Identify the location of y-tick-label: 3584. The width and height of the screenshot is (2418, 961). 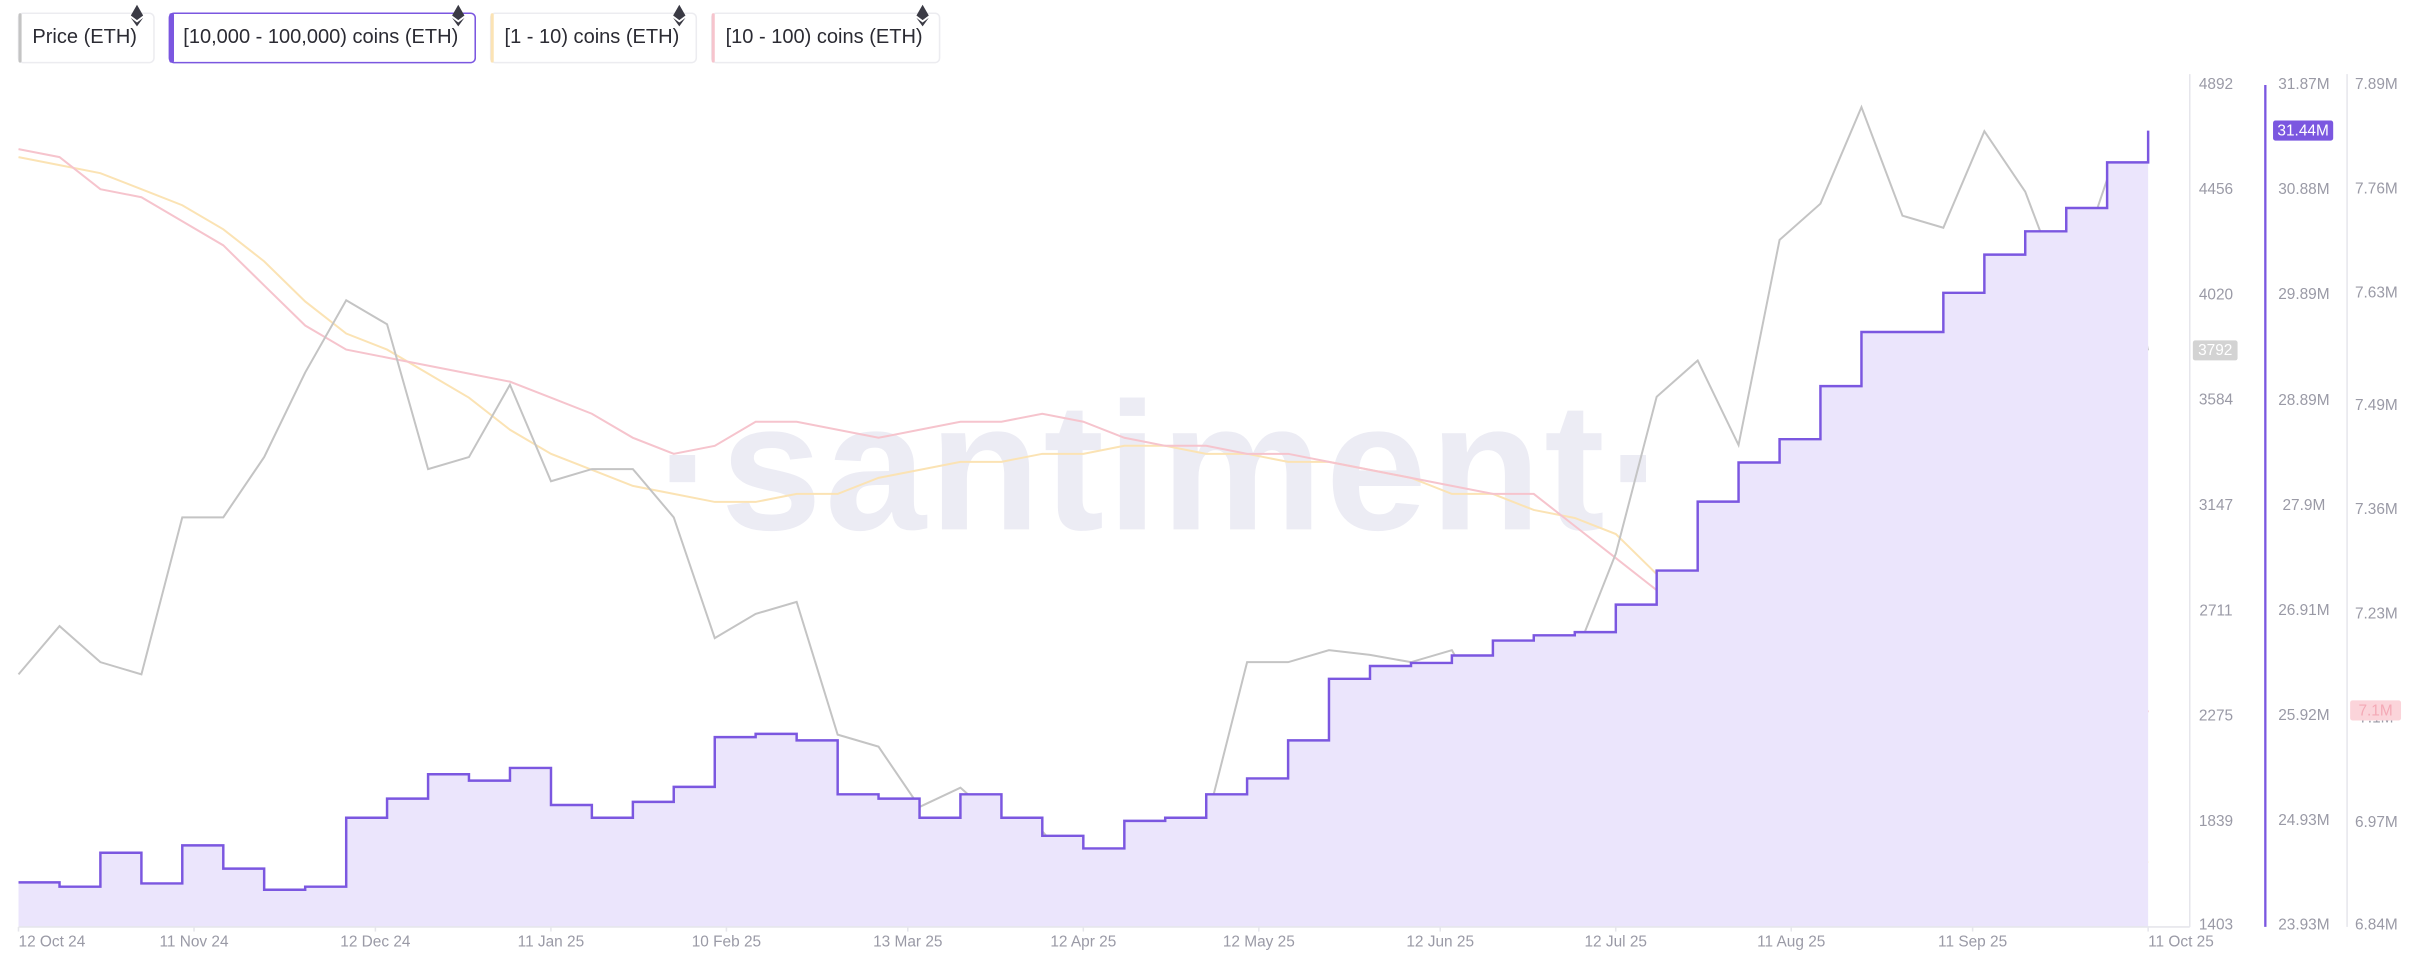
(2216, 400).